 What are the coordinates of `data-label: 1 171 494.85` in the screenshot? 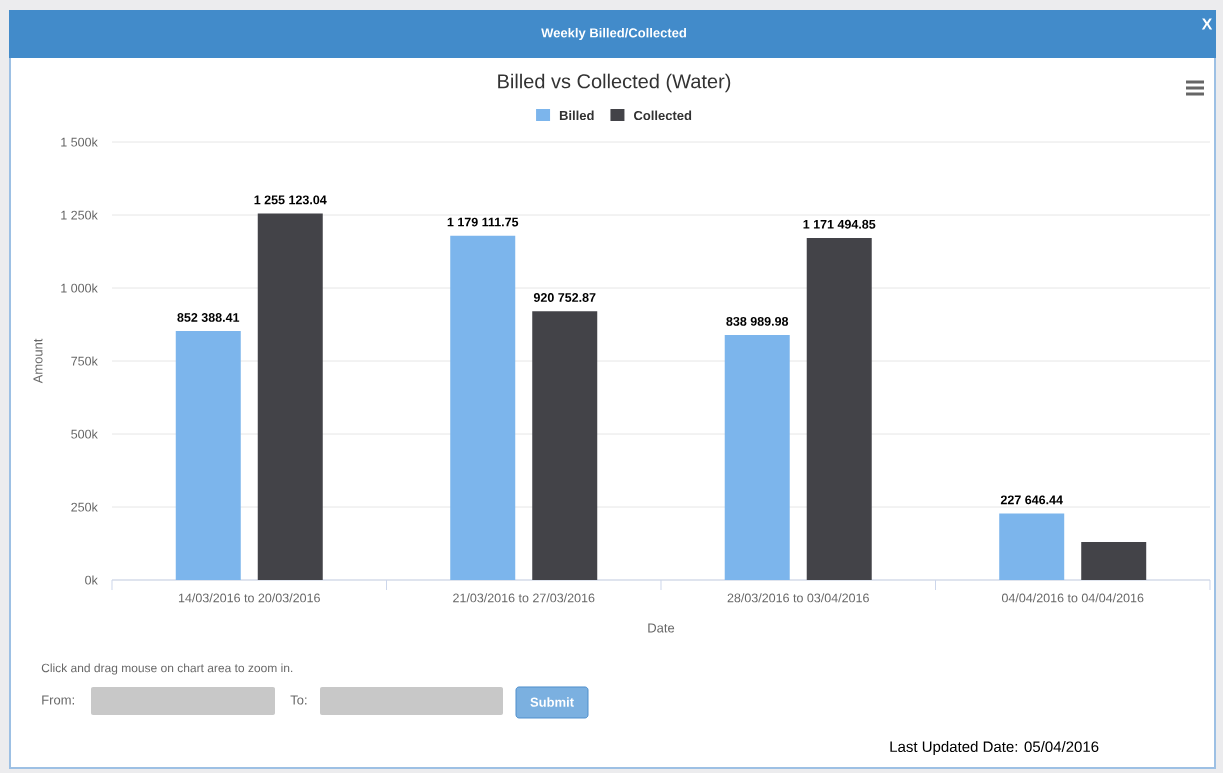 It's located at (839, 224).